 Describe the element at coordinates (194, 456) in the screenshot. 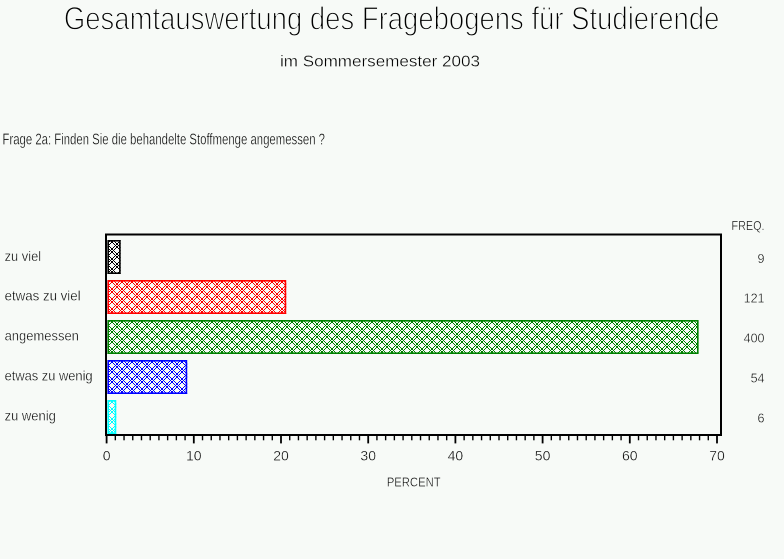

I see `svg-text: 10` at that location.